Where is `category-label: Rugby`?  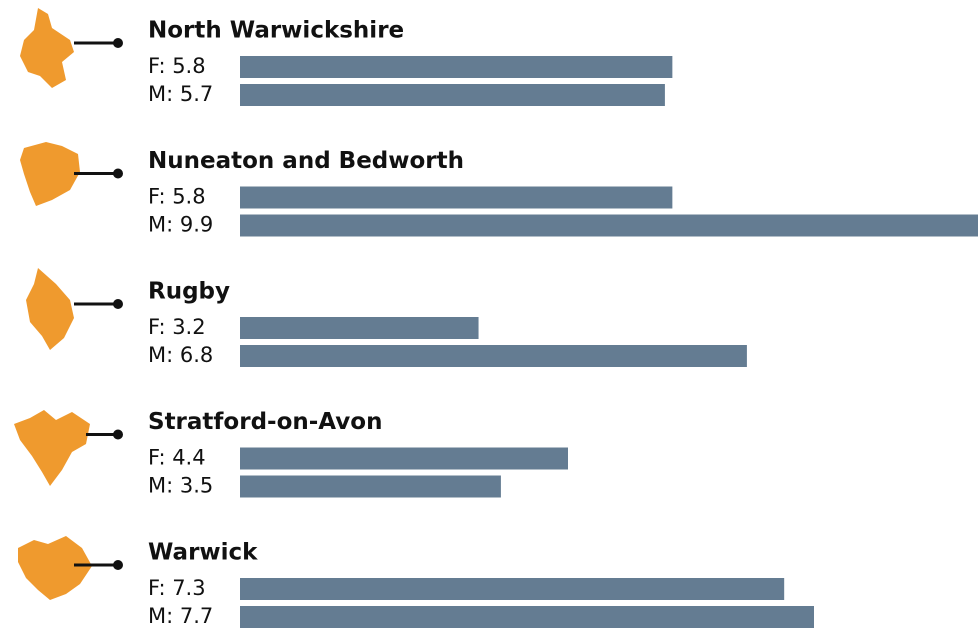
category-label: Rugby is located at coordinates (189, 292).